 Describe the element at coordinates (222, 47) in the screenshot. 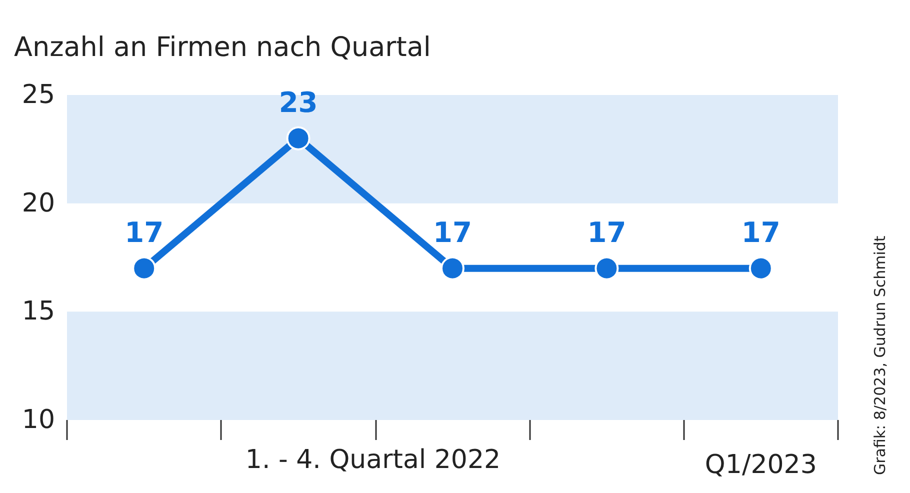

I see `chart-title: Anzahl an Firmen nach Quartal` at that location.